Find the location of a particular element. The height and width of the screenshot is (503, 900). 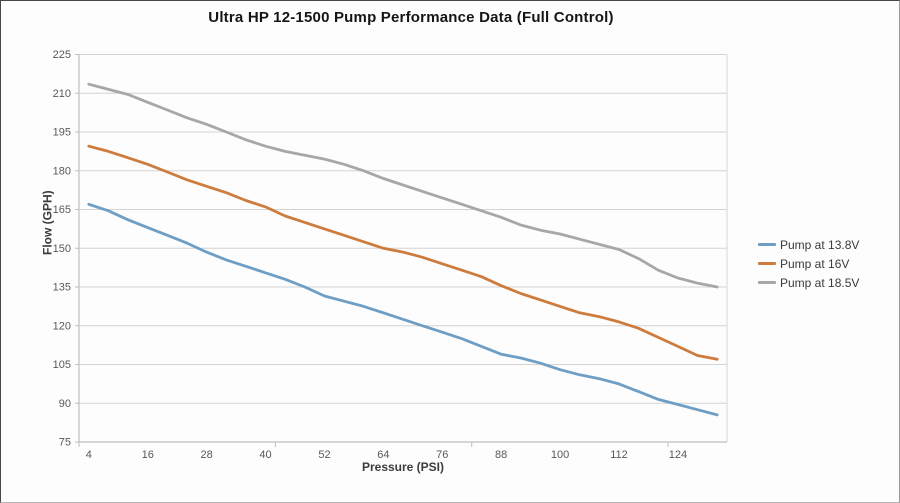

y-tick-label: 135 is located at coordinates (62, 288).